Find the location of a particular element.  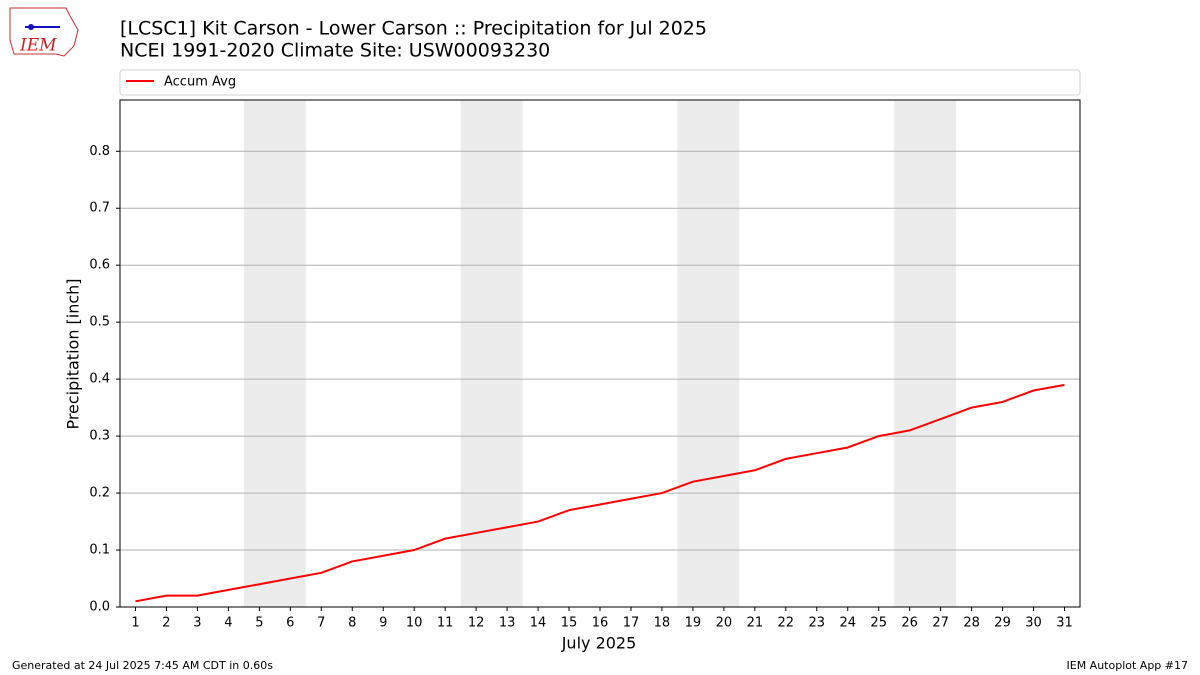

y-tick-label: 0.2 is located at coordinates (99, 493).